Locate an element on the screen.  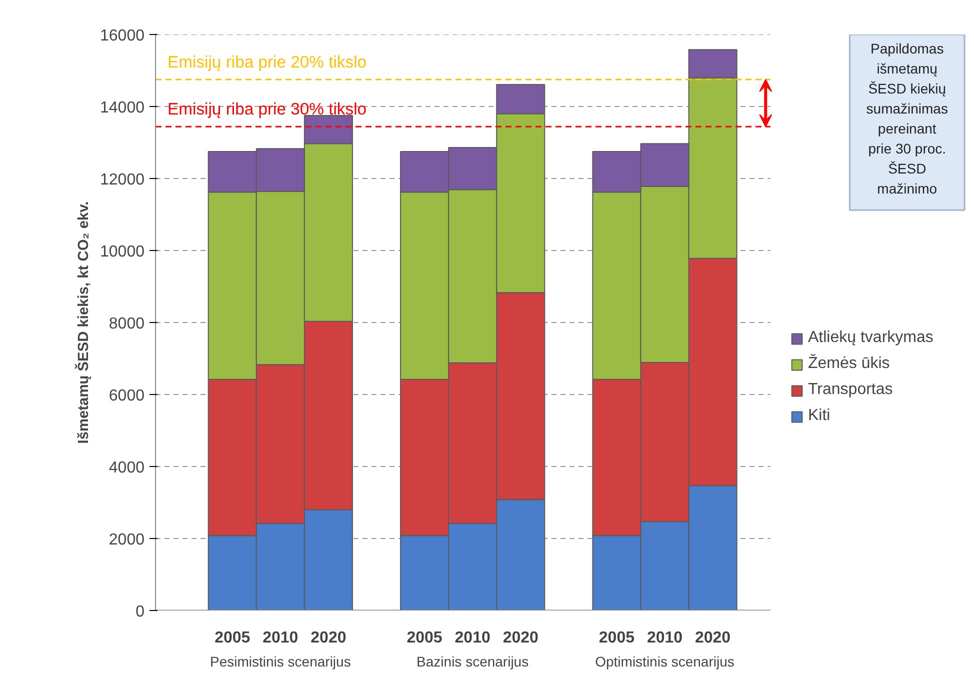
text: Pesimistinis scenarijus is located at coordinates (280, 662).